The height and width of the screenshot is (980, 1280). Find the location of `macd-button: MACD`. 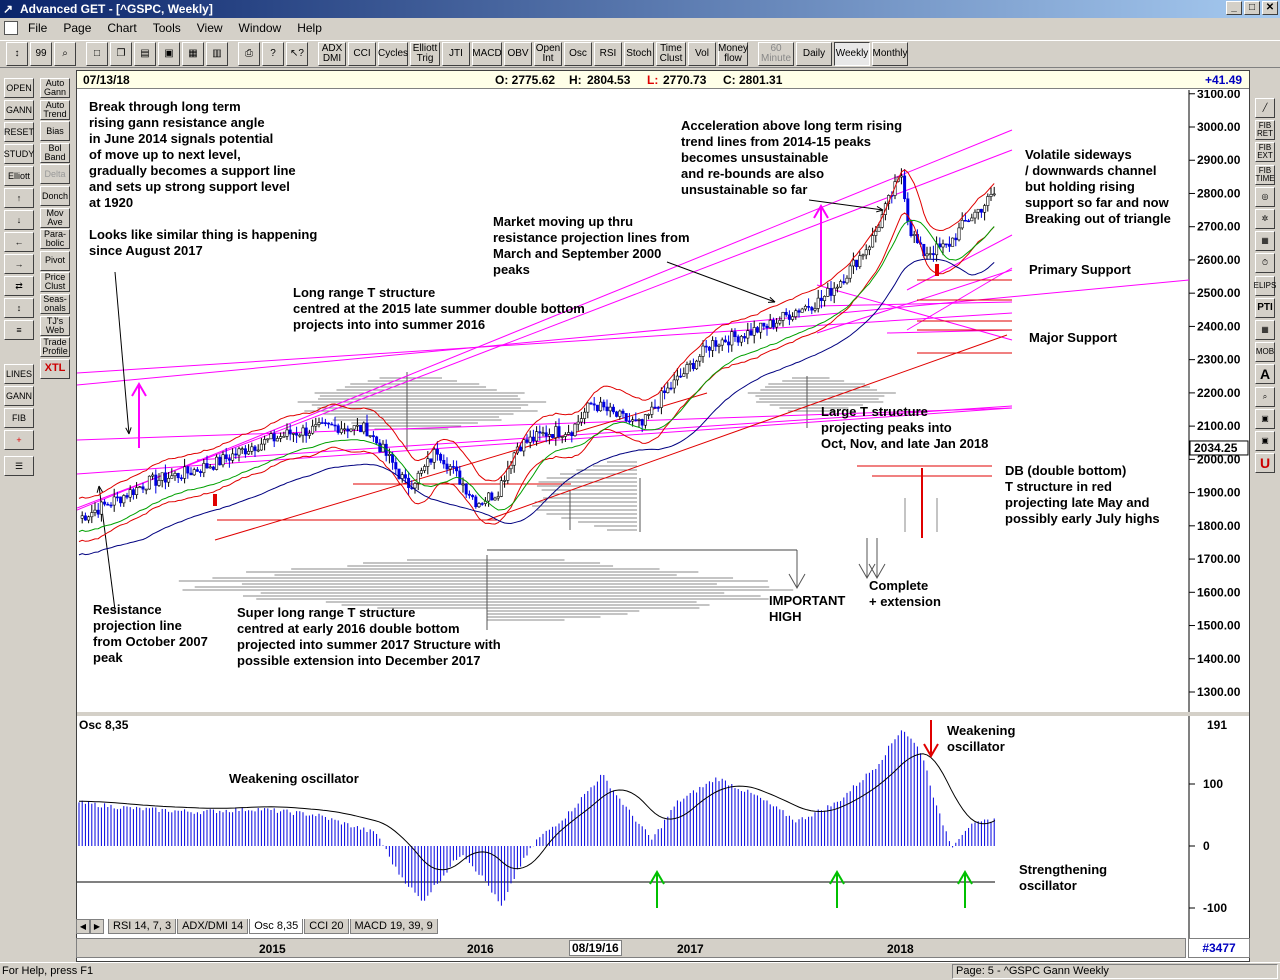

macd-button: MACD is located at coordinates (487, 54).